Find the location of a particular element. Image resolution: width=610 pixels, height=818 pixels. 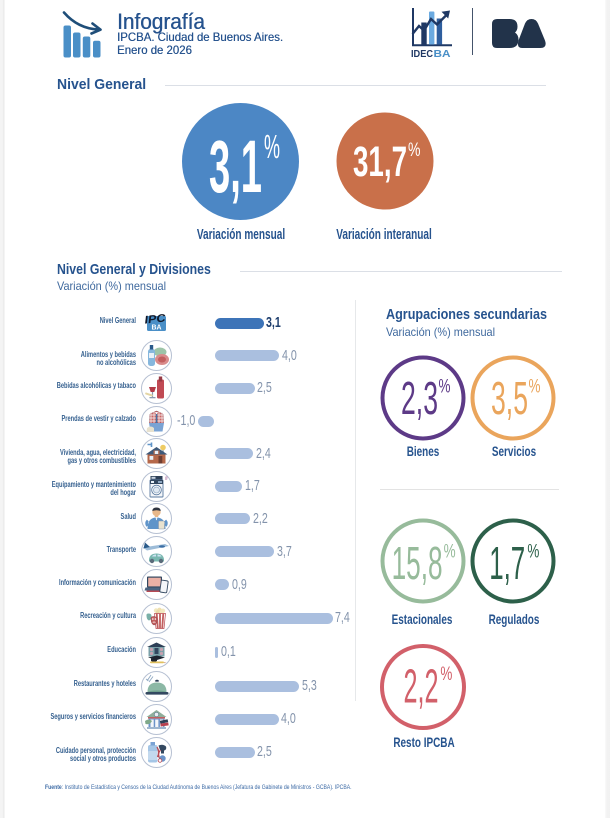

svg-text: IDEC is located at coordinates (422, 54).